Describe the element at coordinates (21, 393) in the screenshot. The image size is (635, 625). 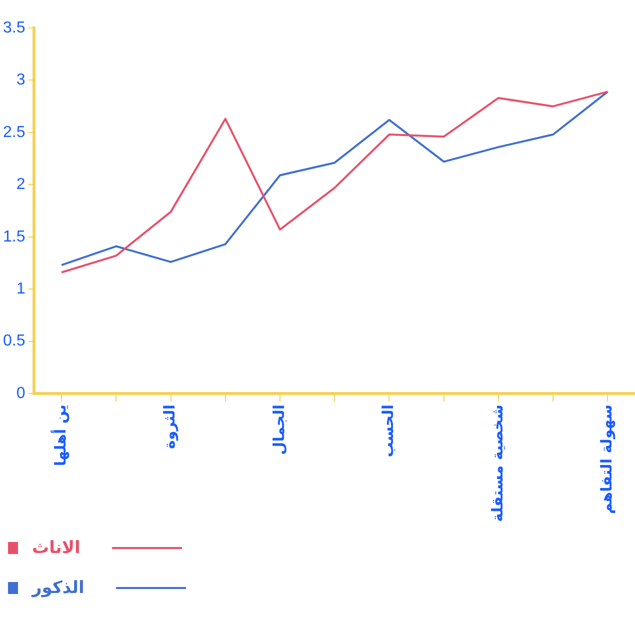
I see `y-tick-label: 0` at that location.